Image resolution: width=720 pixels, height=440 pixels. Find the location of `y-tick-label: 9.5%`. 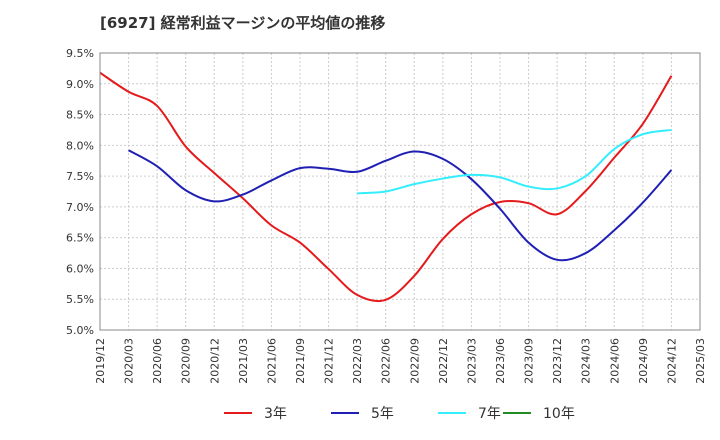

y-tick-label: 9.5% is located at coordinates (80, 53).